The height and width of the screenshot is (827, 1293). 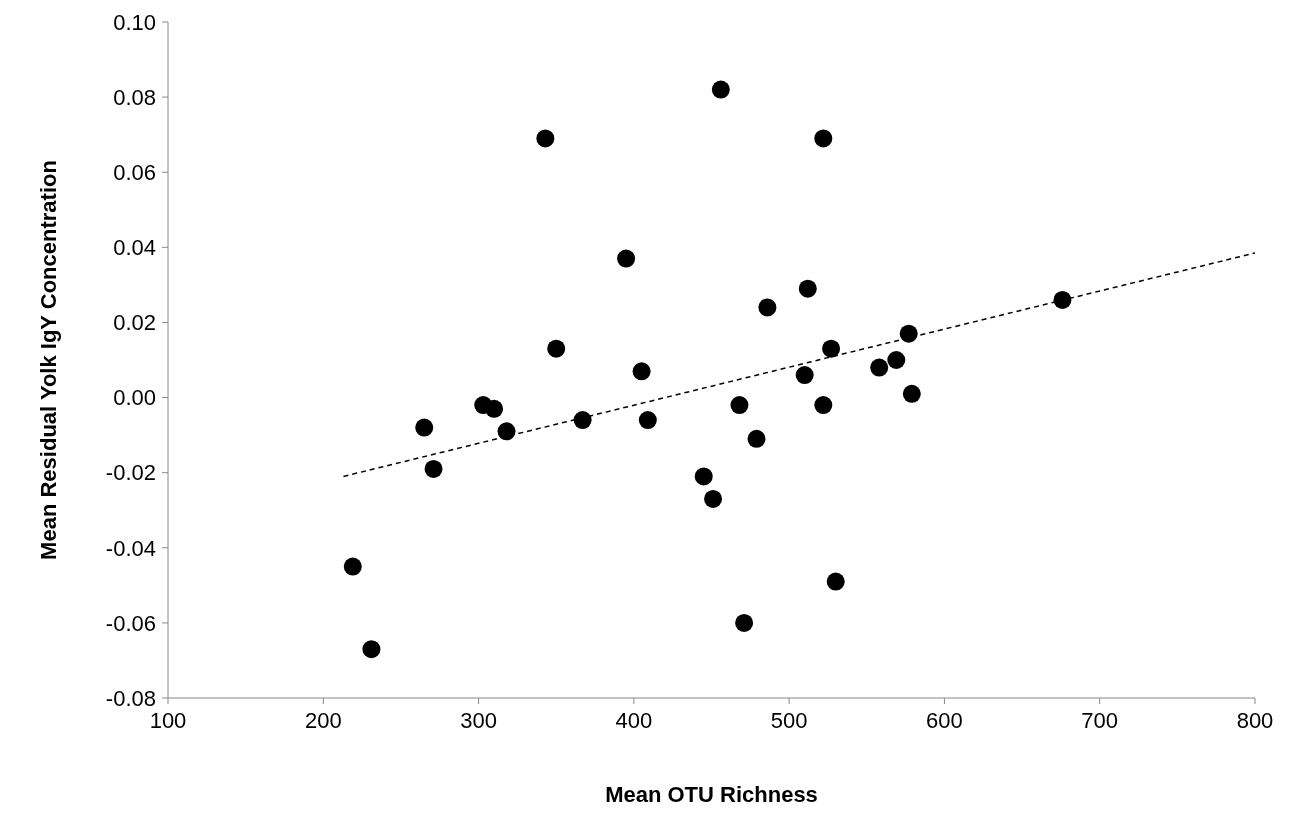 I want to click on y-tick-label: 0.00, so click(x=134, y=398).